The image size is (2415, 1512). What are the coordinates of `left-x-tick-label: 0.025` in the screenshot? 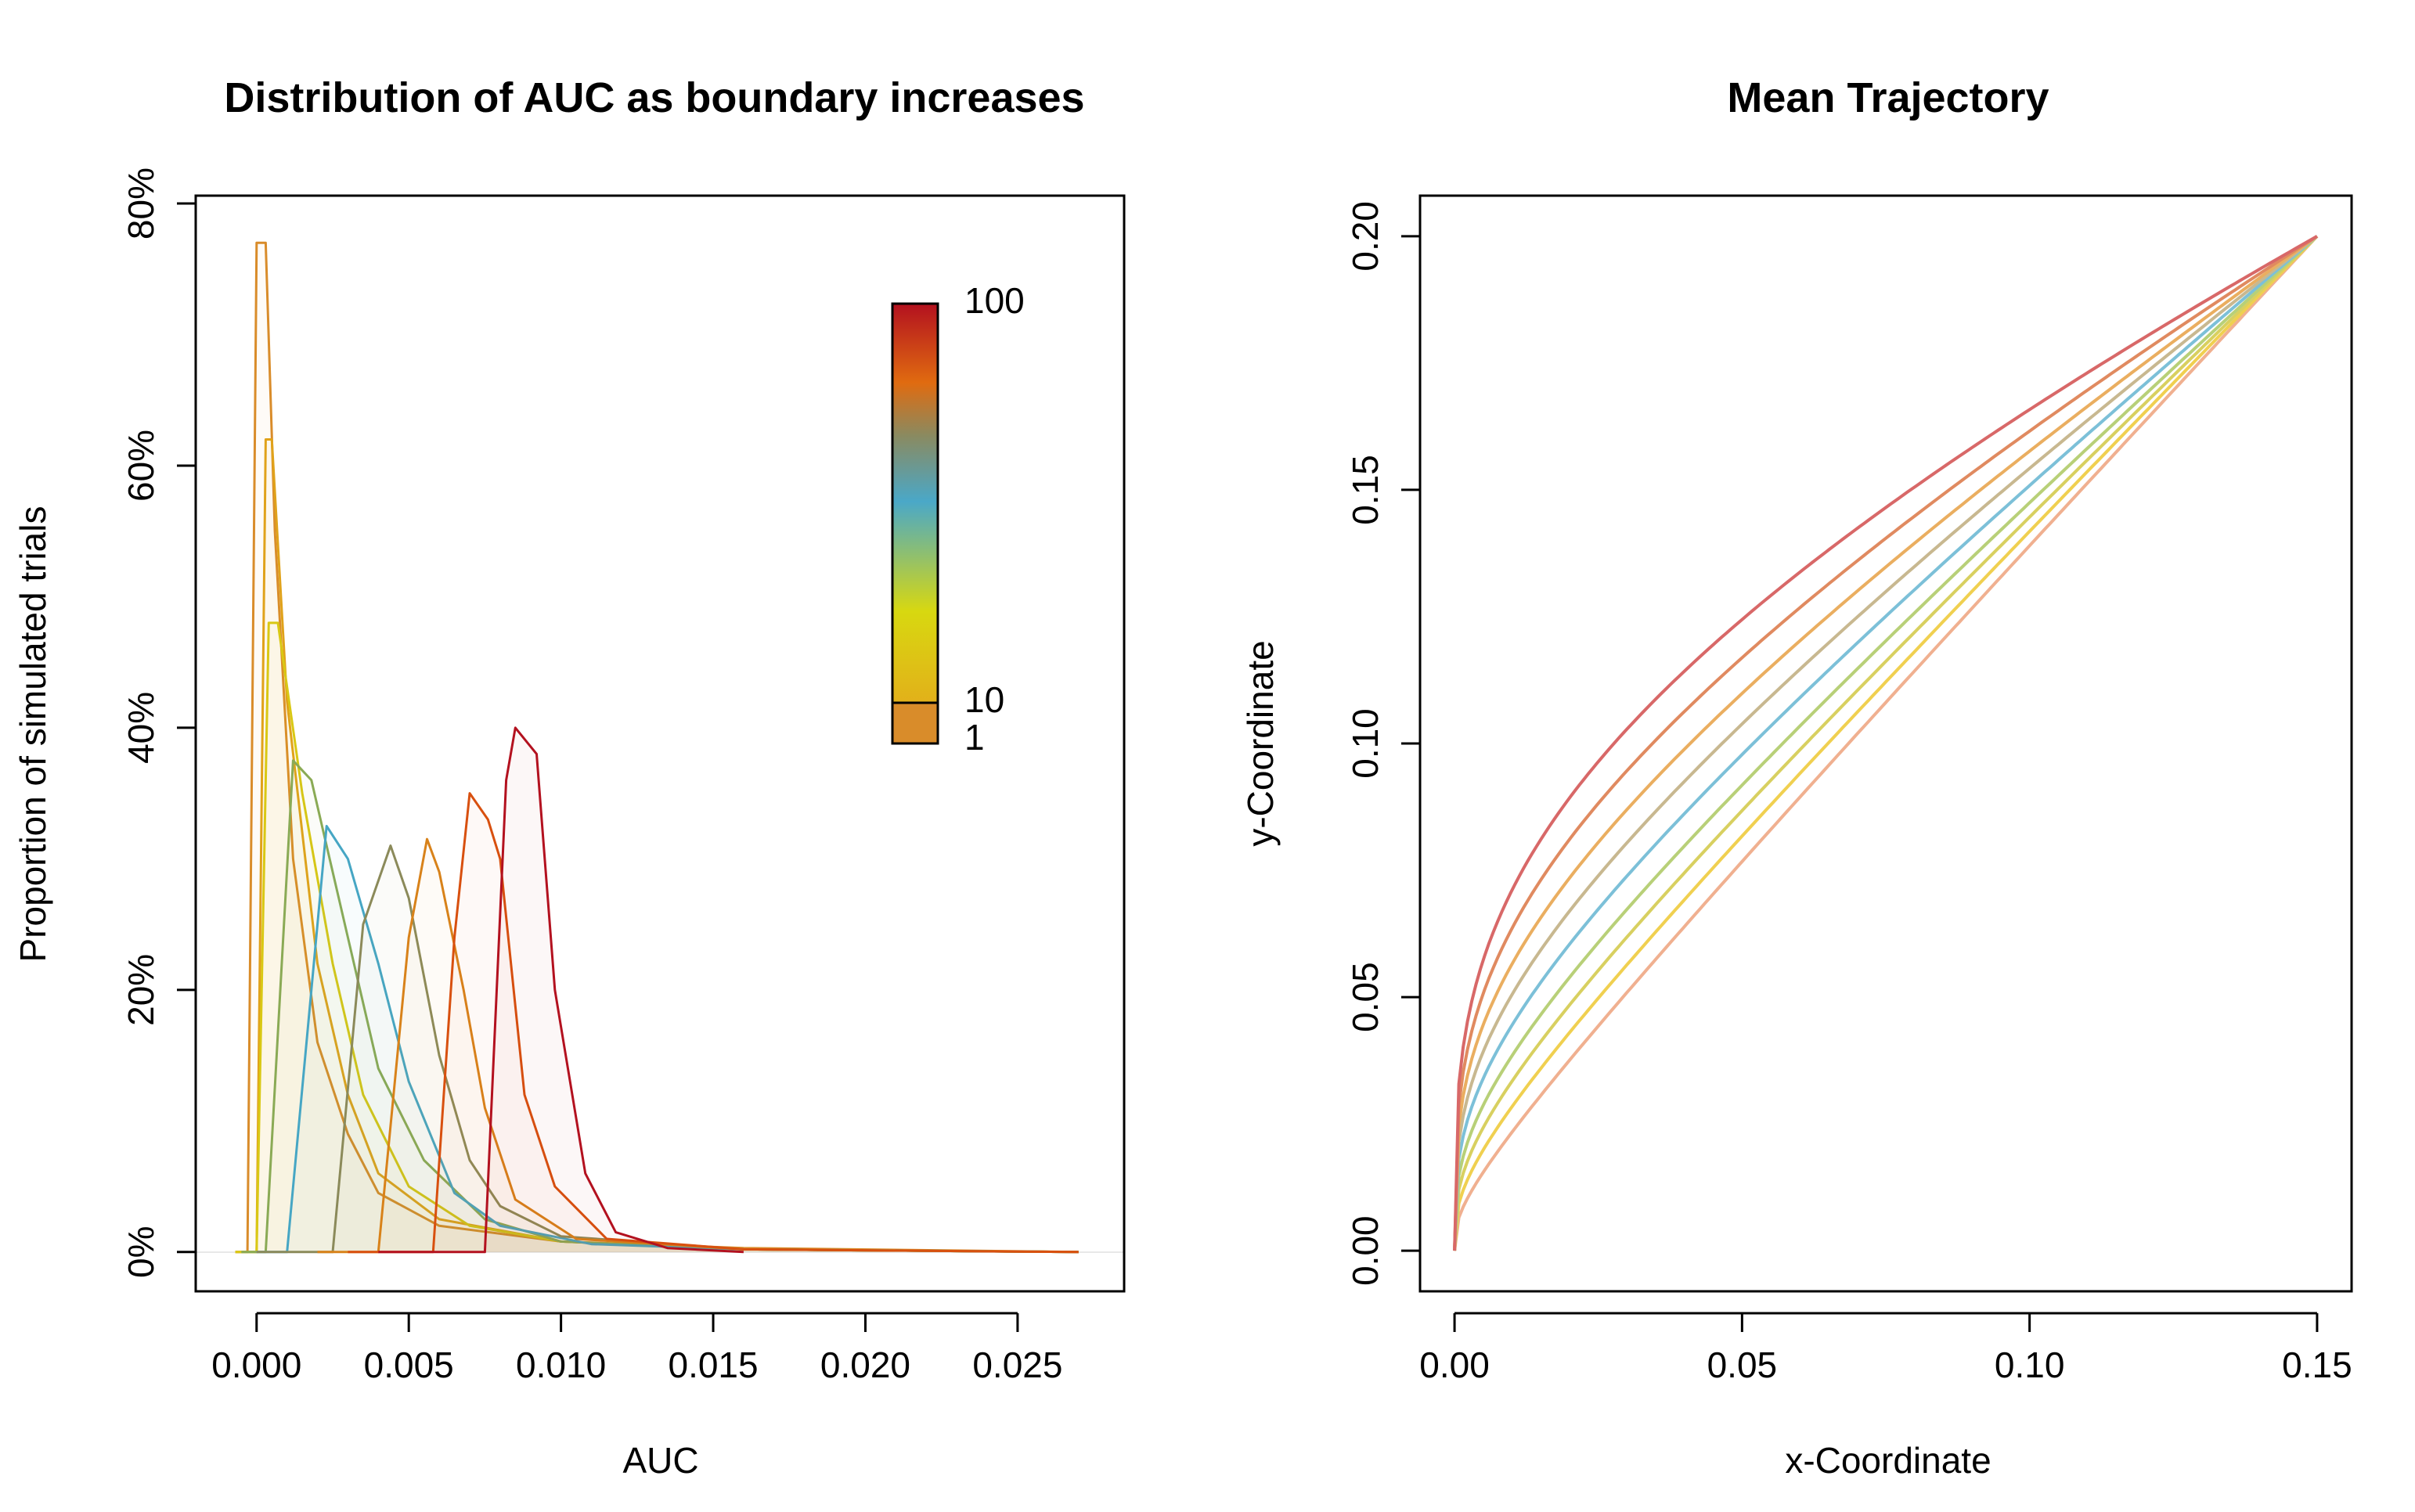 It's located at (1017, 1365).